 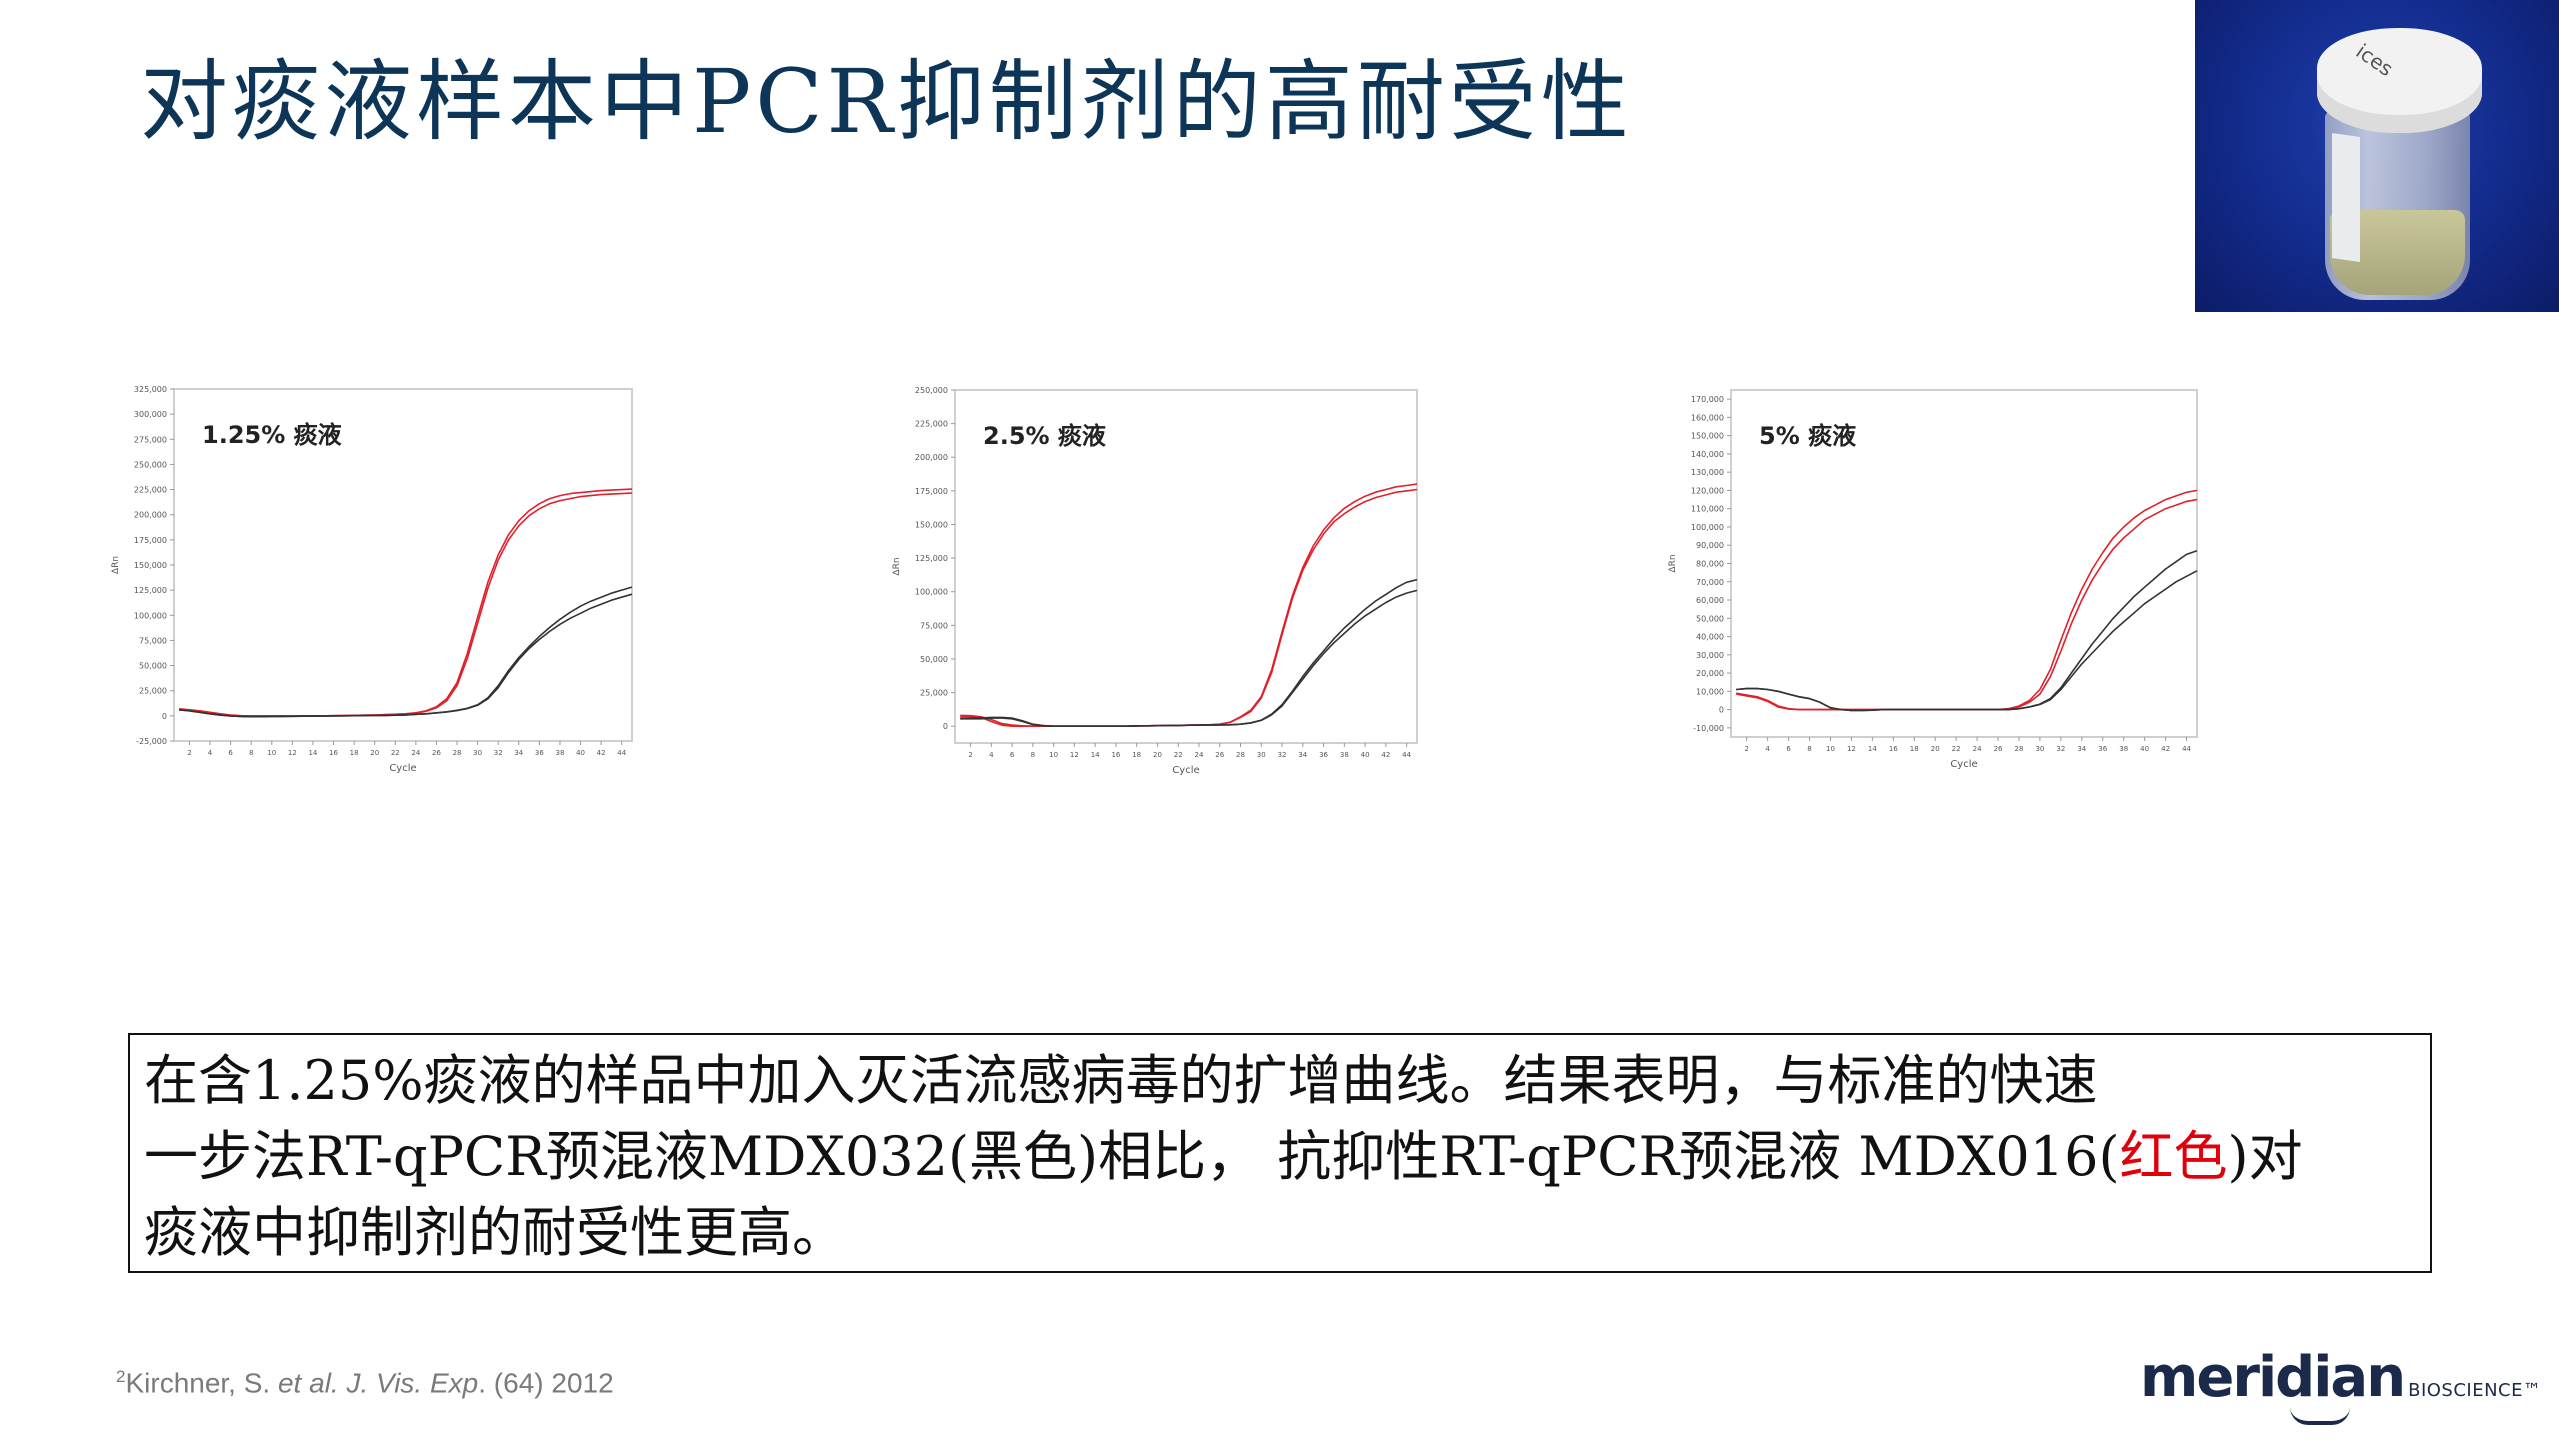 What do you see at coordinates (1710, 618) in the screenshot?
I see `y-tick-label: 50,000` at bounding box center [1710, 618].